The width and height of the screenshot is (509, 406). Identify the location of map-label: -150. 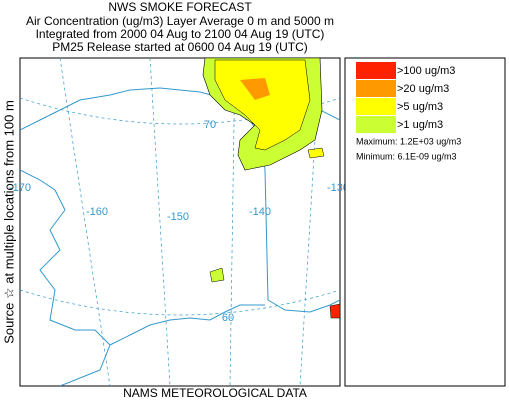
(178, 217).